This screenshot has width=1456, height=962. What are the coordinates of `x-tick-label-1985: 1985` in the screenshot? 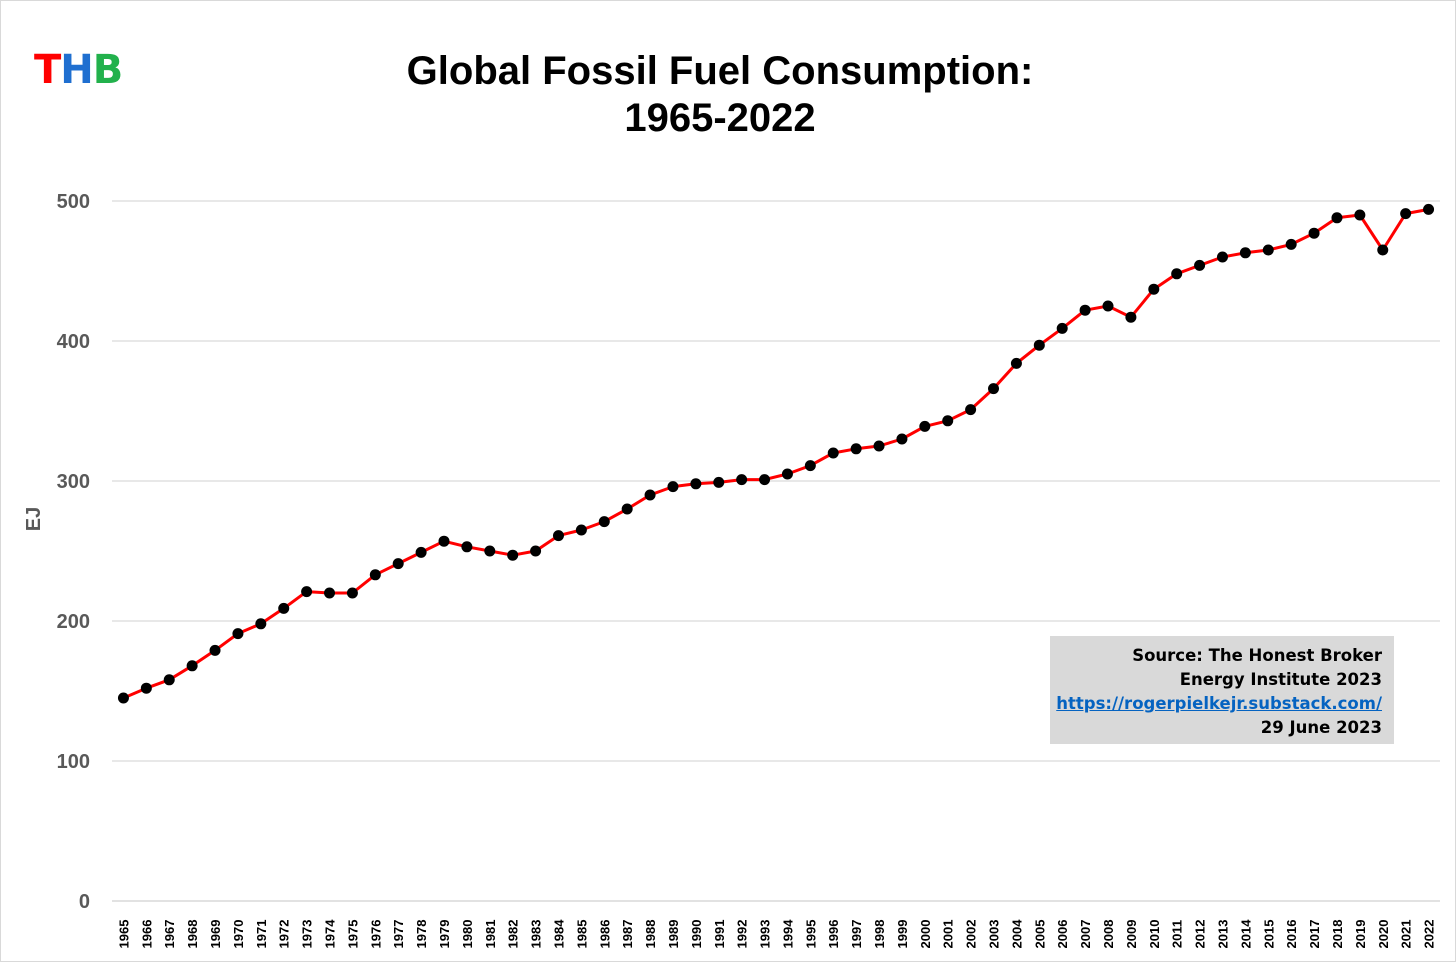 It's located at (581, 934).